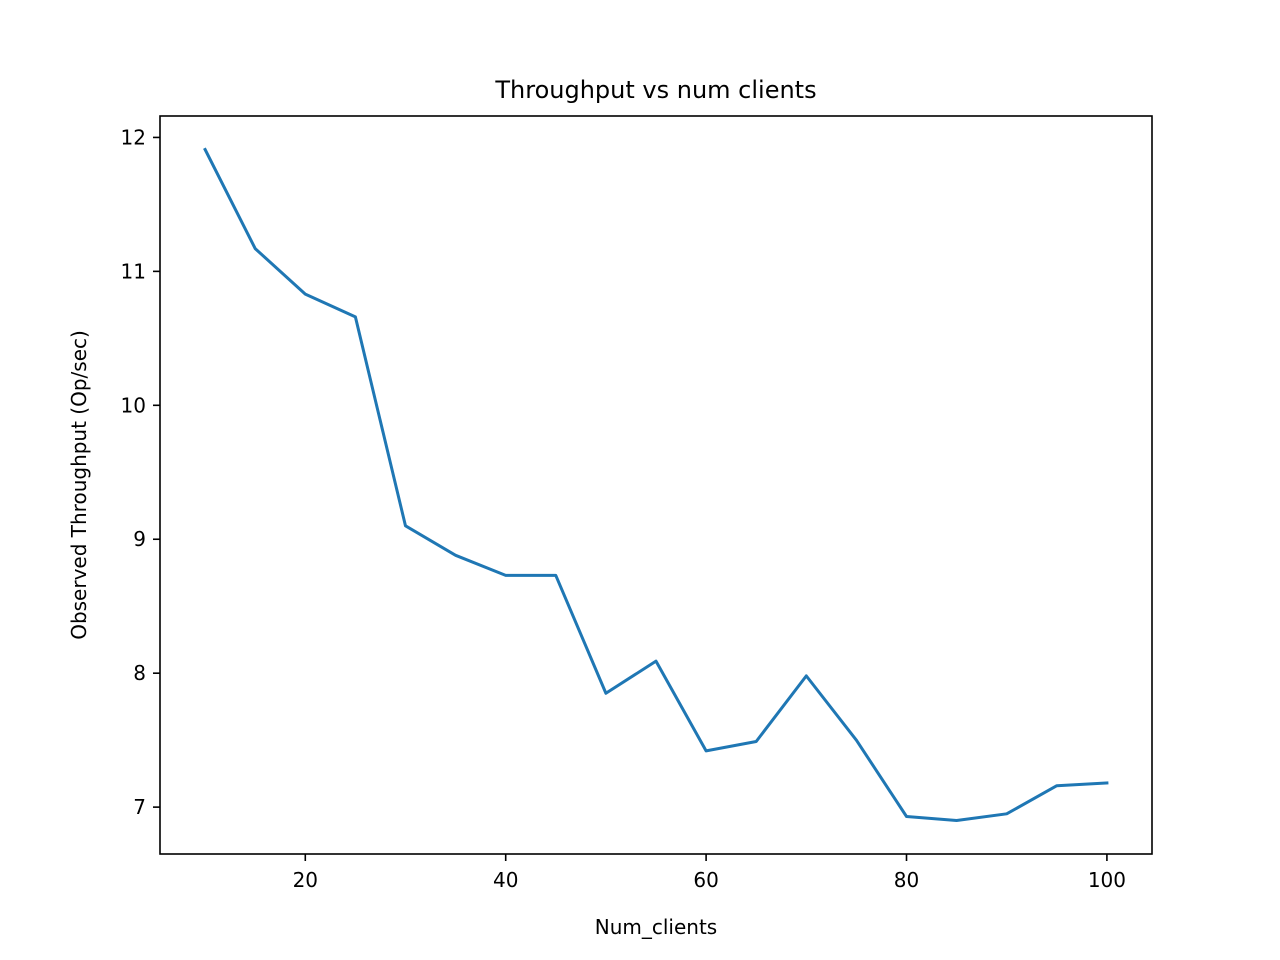  Describe the element at coordinates (655, 90) in the screenshot. I see `chart-title: Throughput vs num clients` at that location.